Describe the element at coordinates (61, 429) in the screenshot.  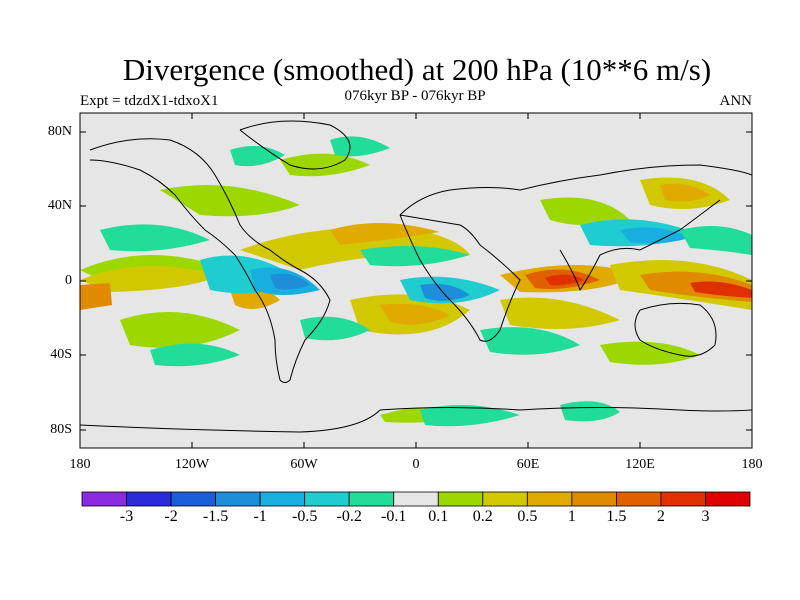
I see `lat-label-80s: 80S` at that location.